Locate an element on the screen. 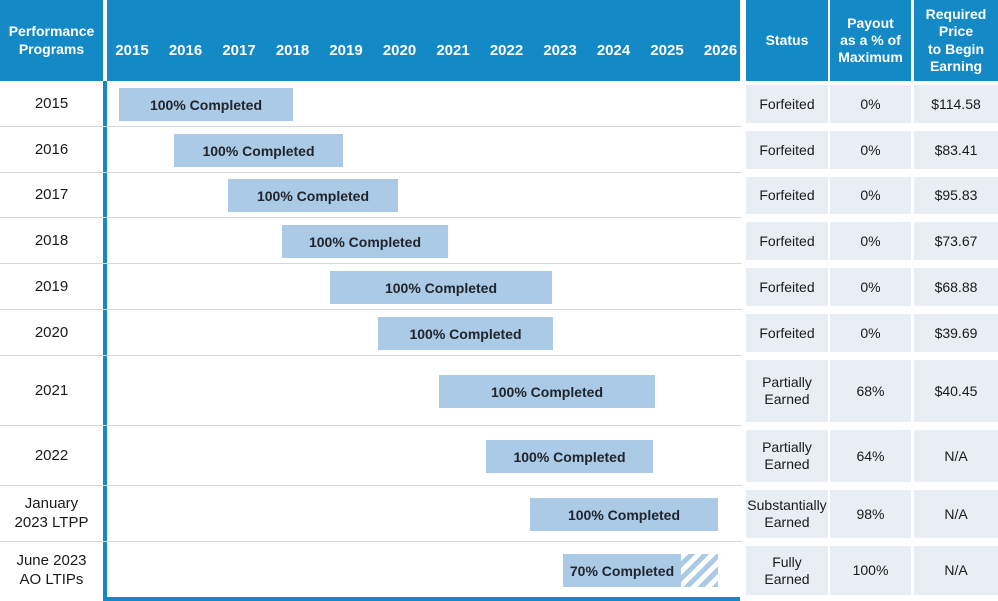  status-cell: Fully Earned is located at coordinates (787, 570).